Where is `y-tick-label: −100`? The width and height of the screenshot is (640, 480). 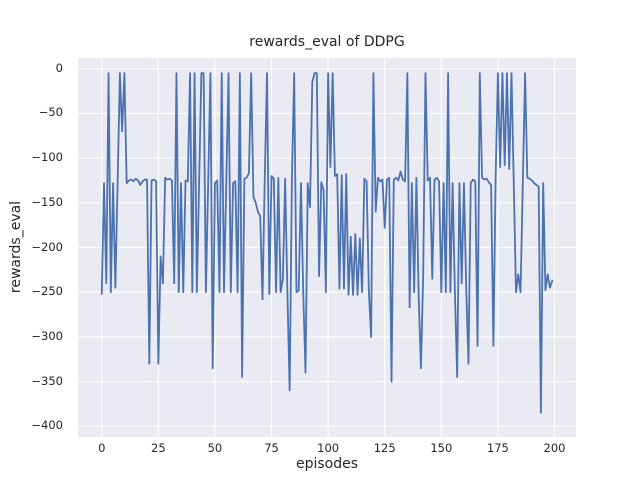 y-tick-label: −100 is located at coordinates (47, 157).